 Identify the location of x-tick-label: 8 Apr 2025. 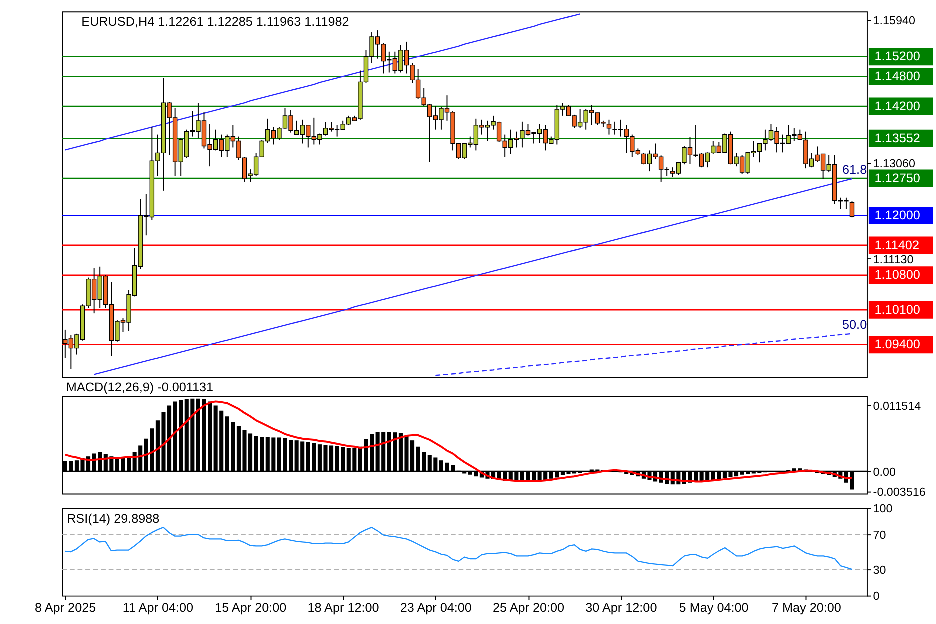
(65, 607).